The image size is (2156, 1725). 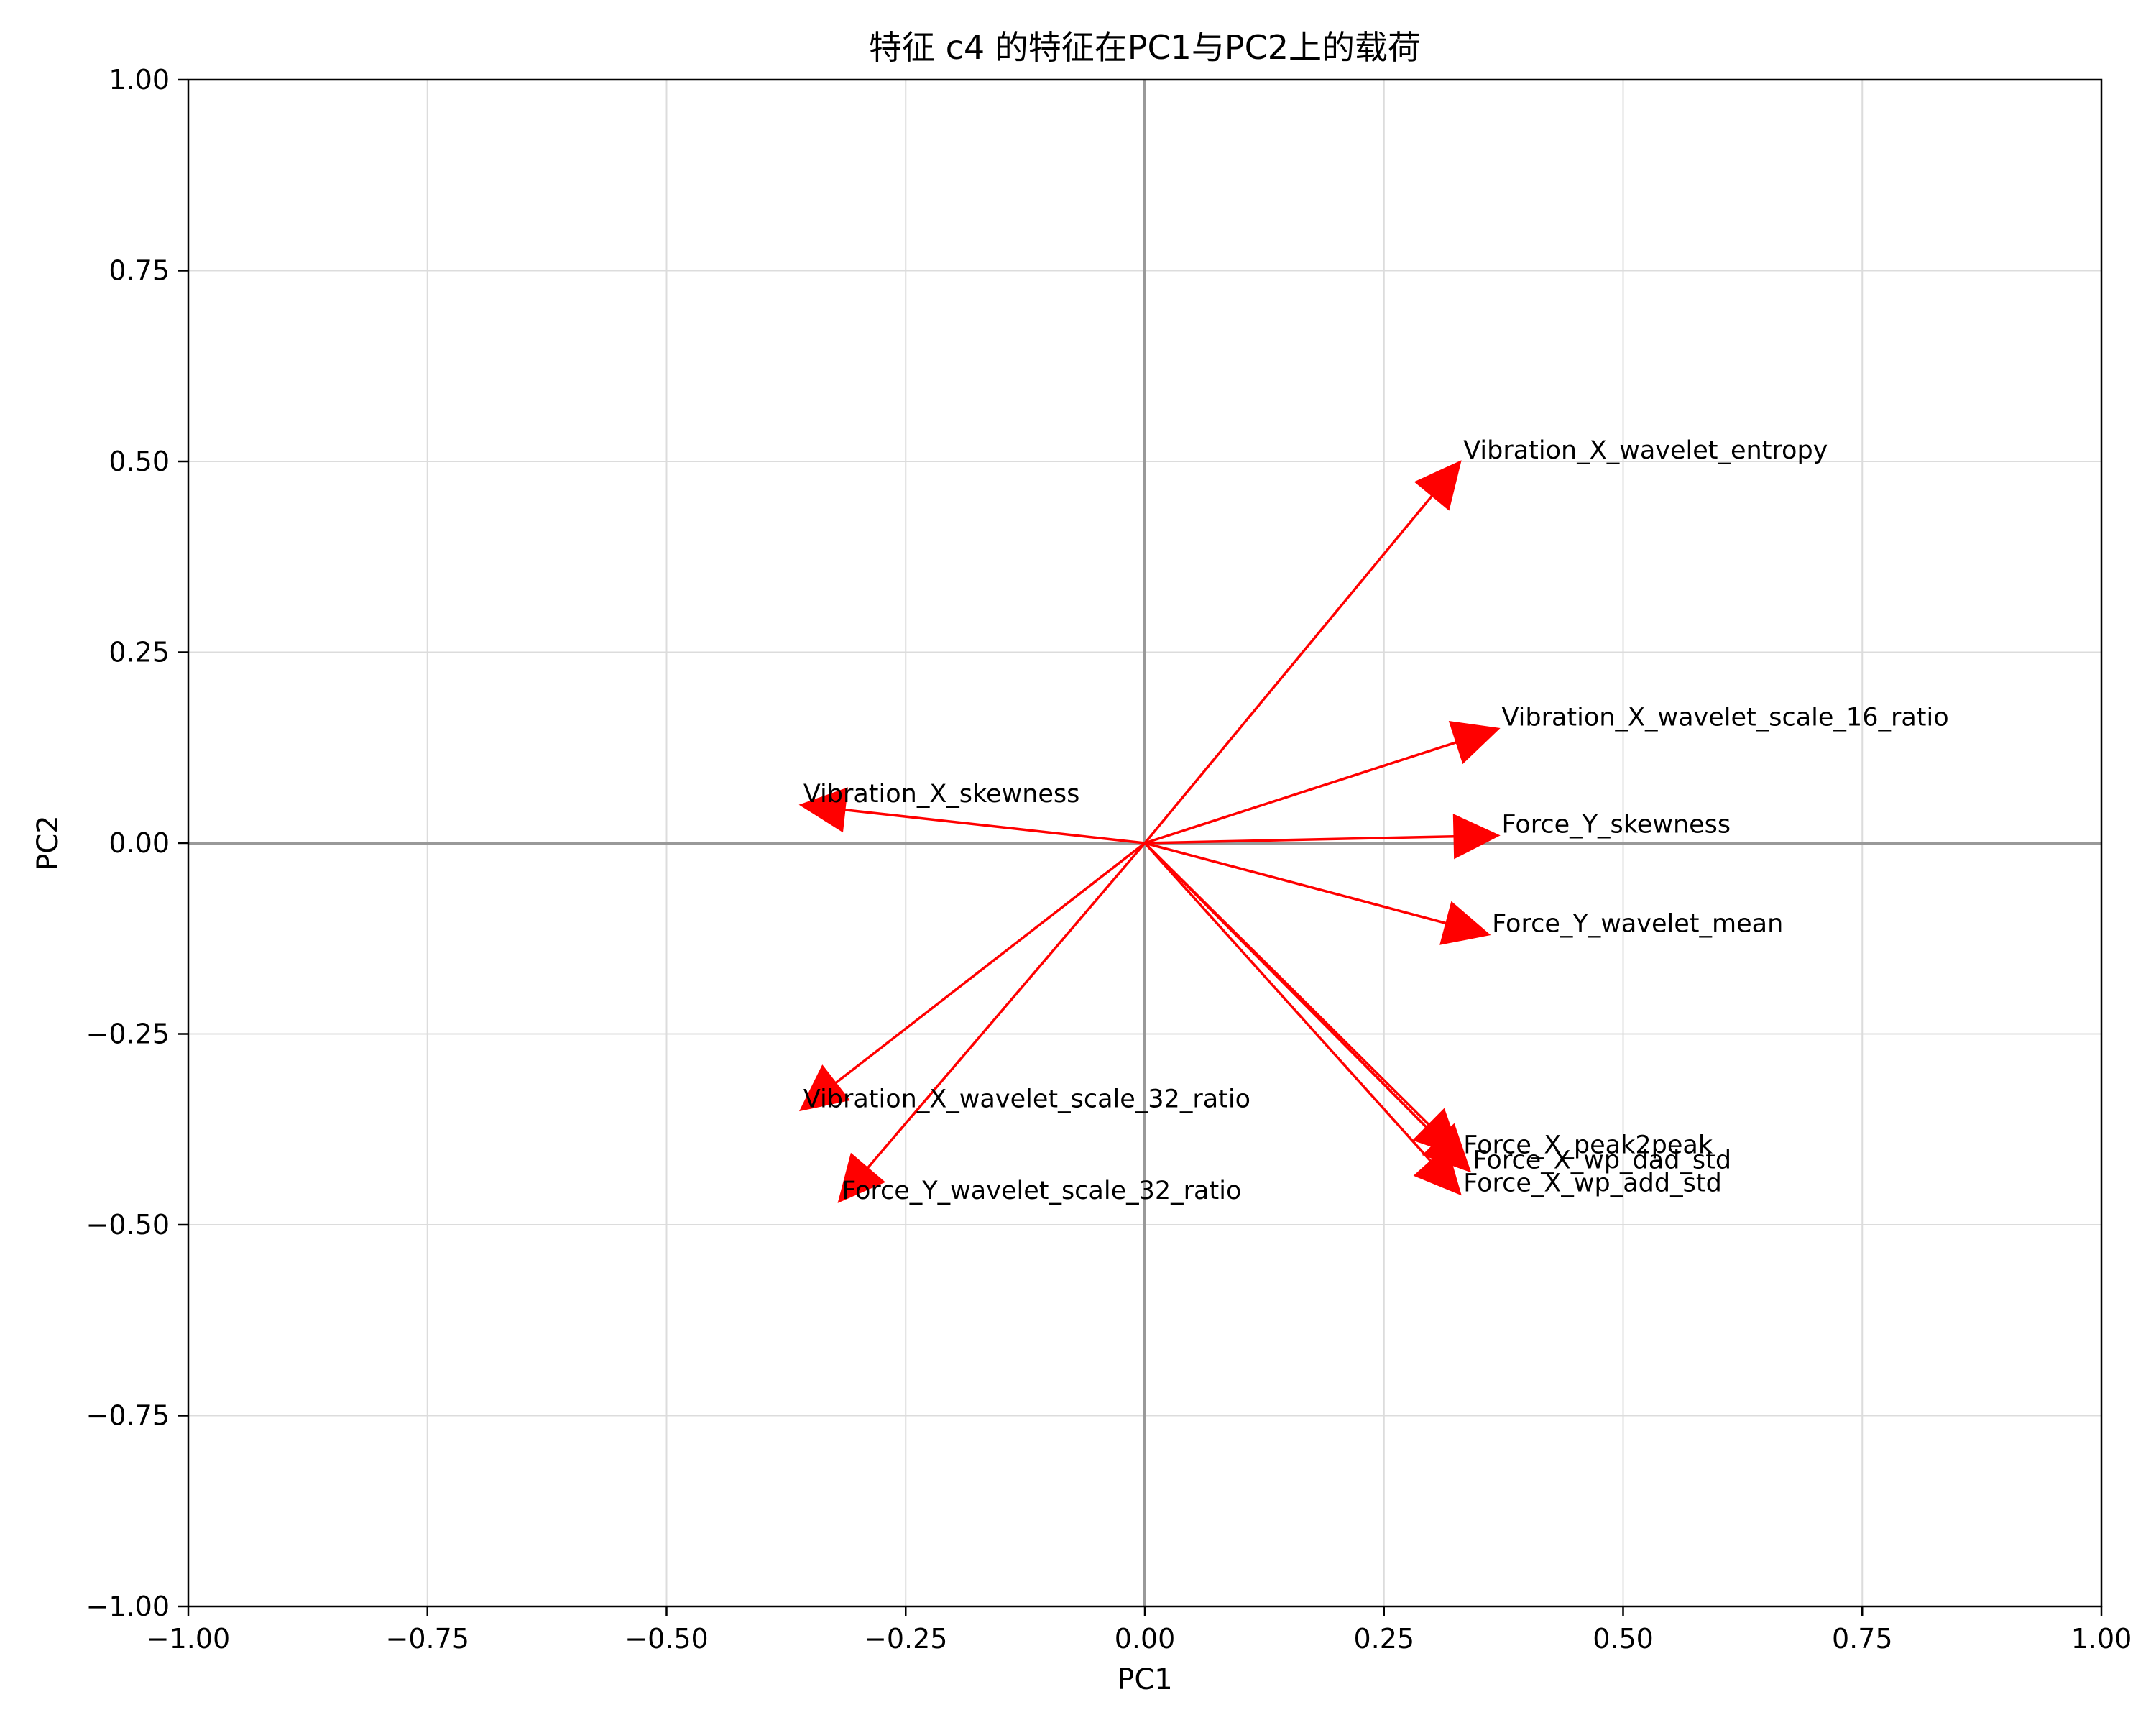 What do you see at coordinates (666, 1639) in the screenshot?
I see `x-tick-label: −0.50` at bounding box center [666, 1639].